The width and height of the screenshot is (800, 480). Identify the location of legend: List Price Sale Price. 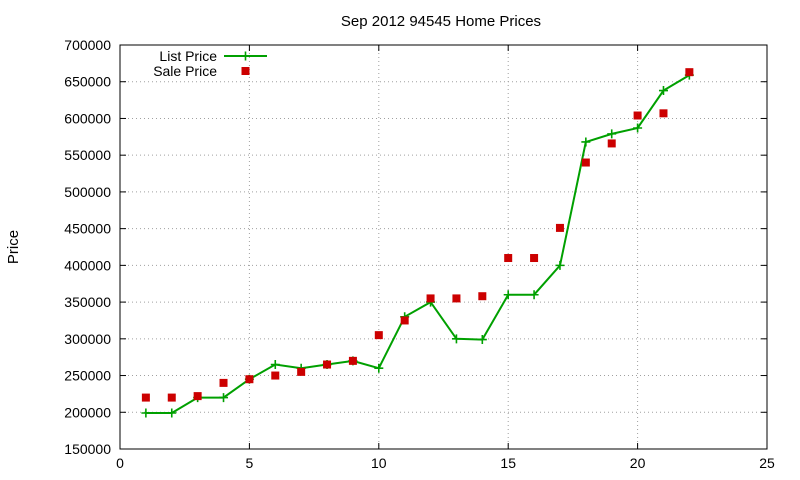
(210, 63).